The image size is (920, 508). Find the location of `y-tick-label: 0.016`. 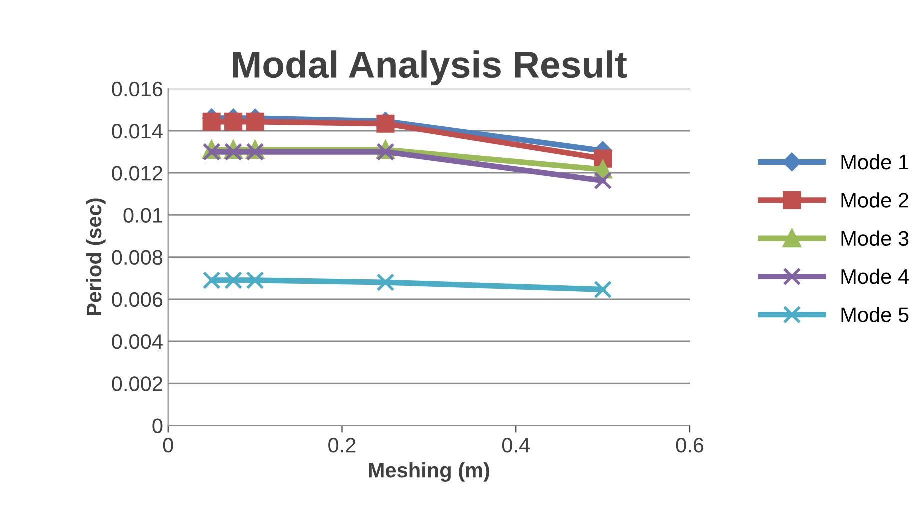

y-tick-label: 0.016 is located at coordinates (137, 89).